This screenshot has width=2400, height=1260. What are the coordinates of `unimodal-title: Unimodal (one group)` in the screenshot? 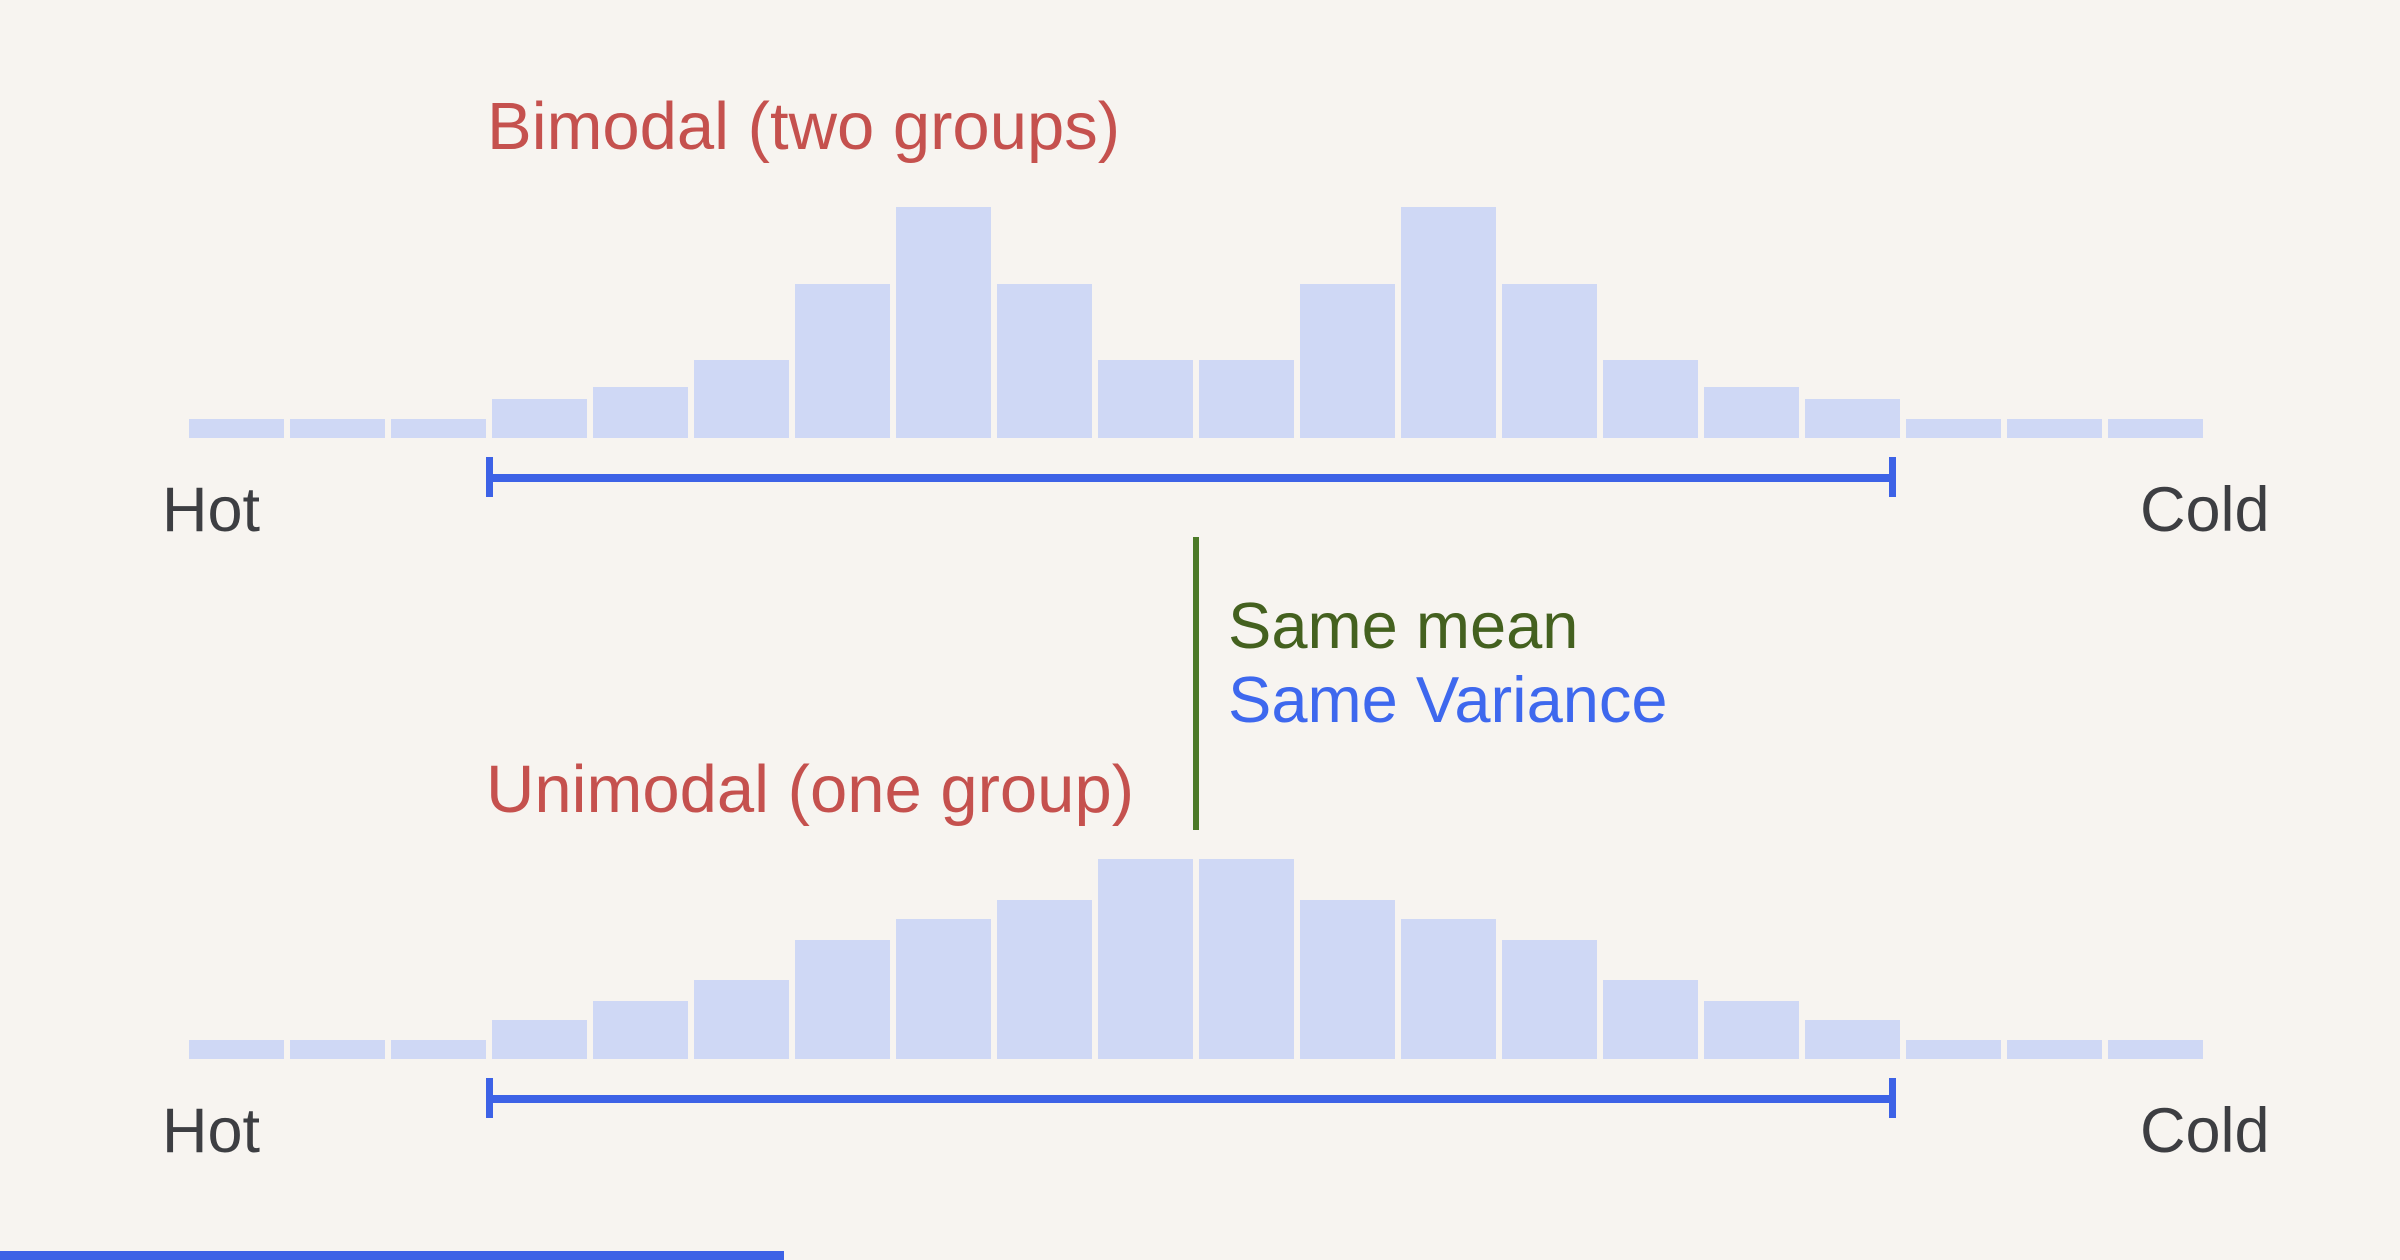 It's located at (810, 789).